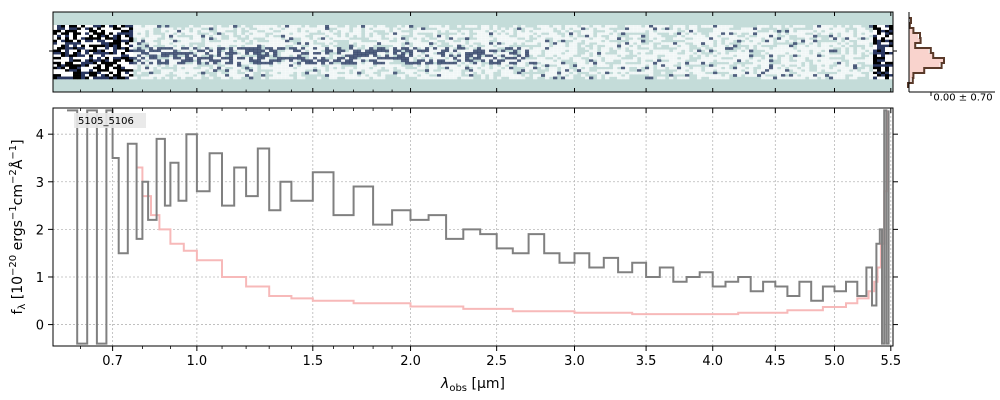  What do you see at coordinates (13, 212) in the screenshot?
I see `y-unit-exp2: −1` at bounding box center [13, 212].